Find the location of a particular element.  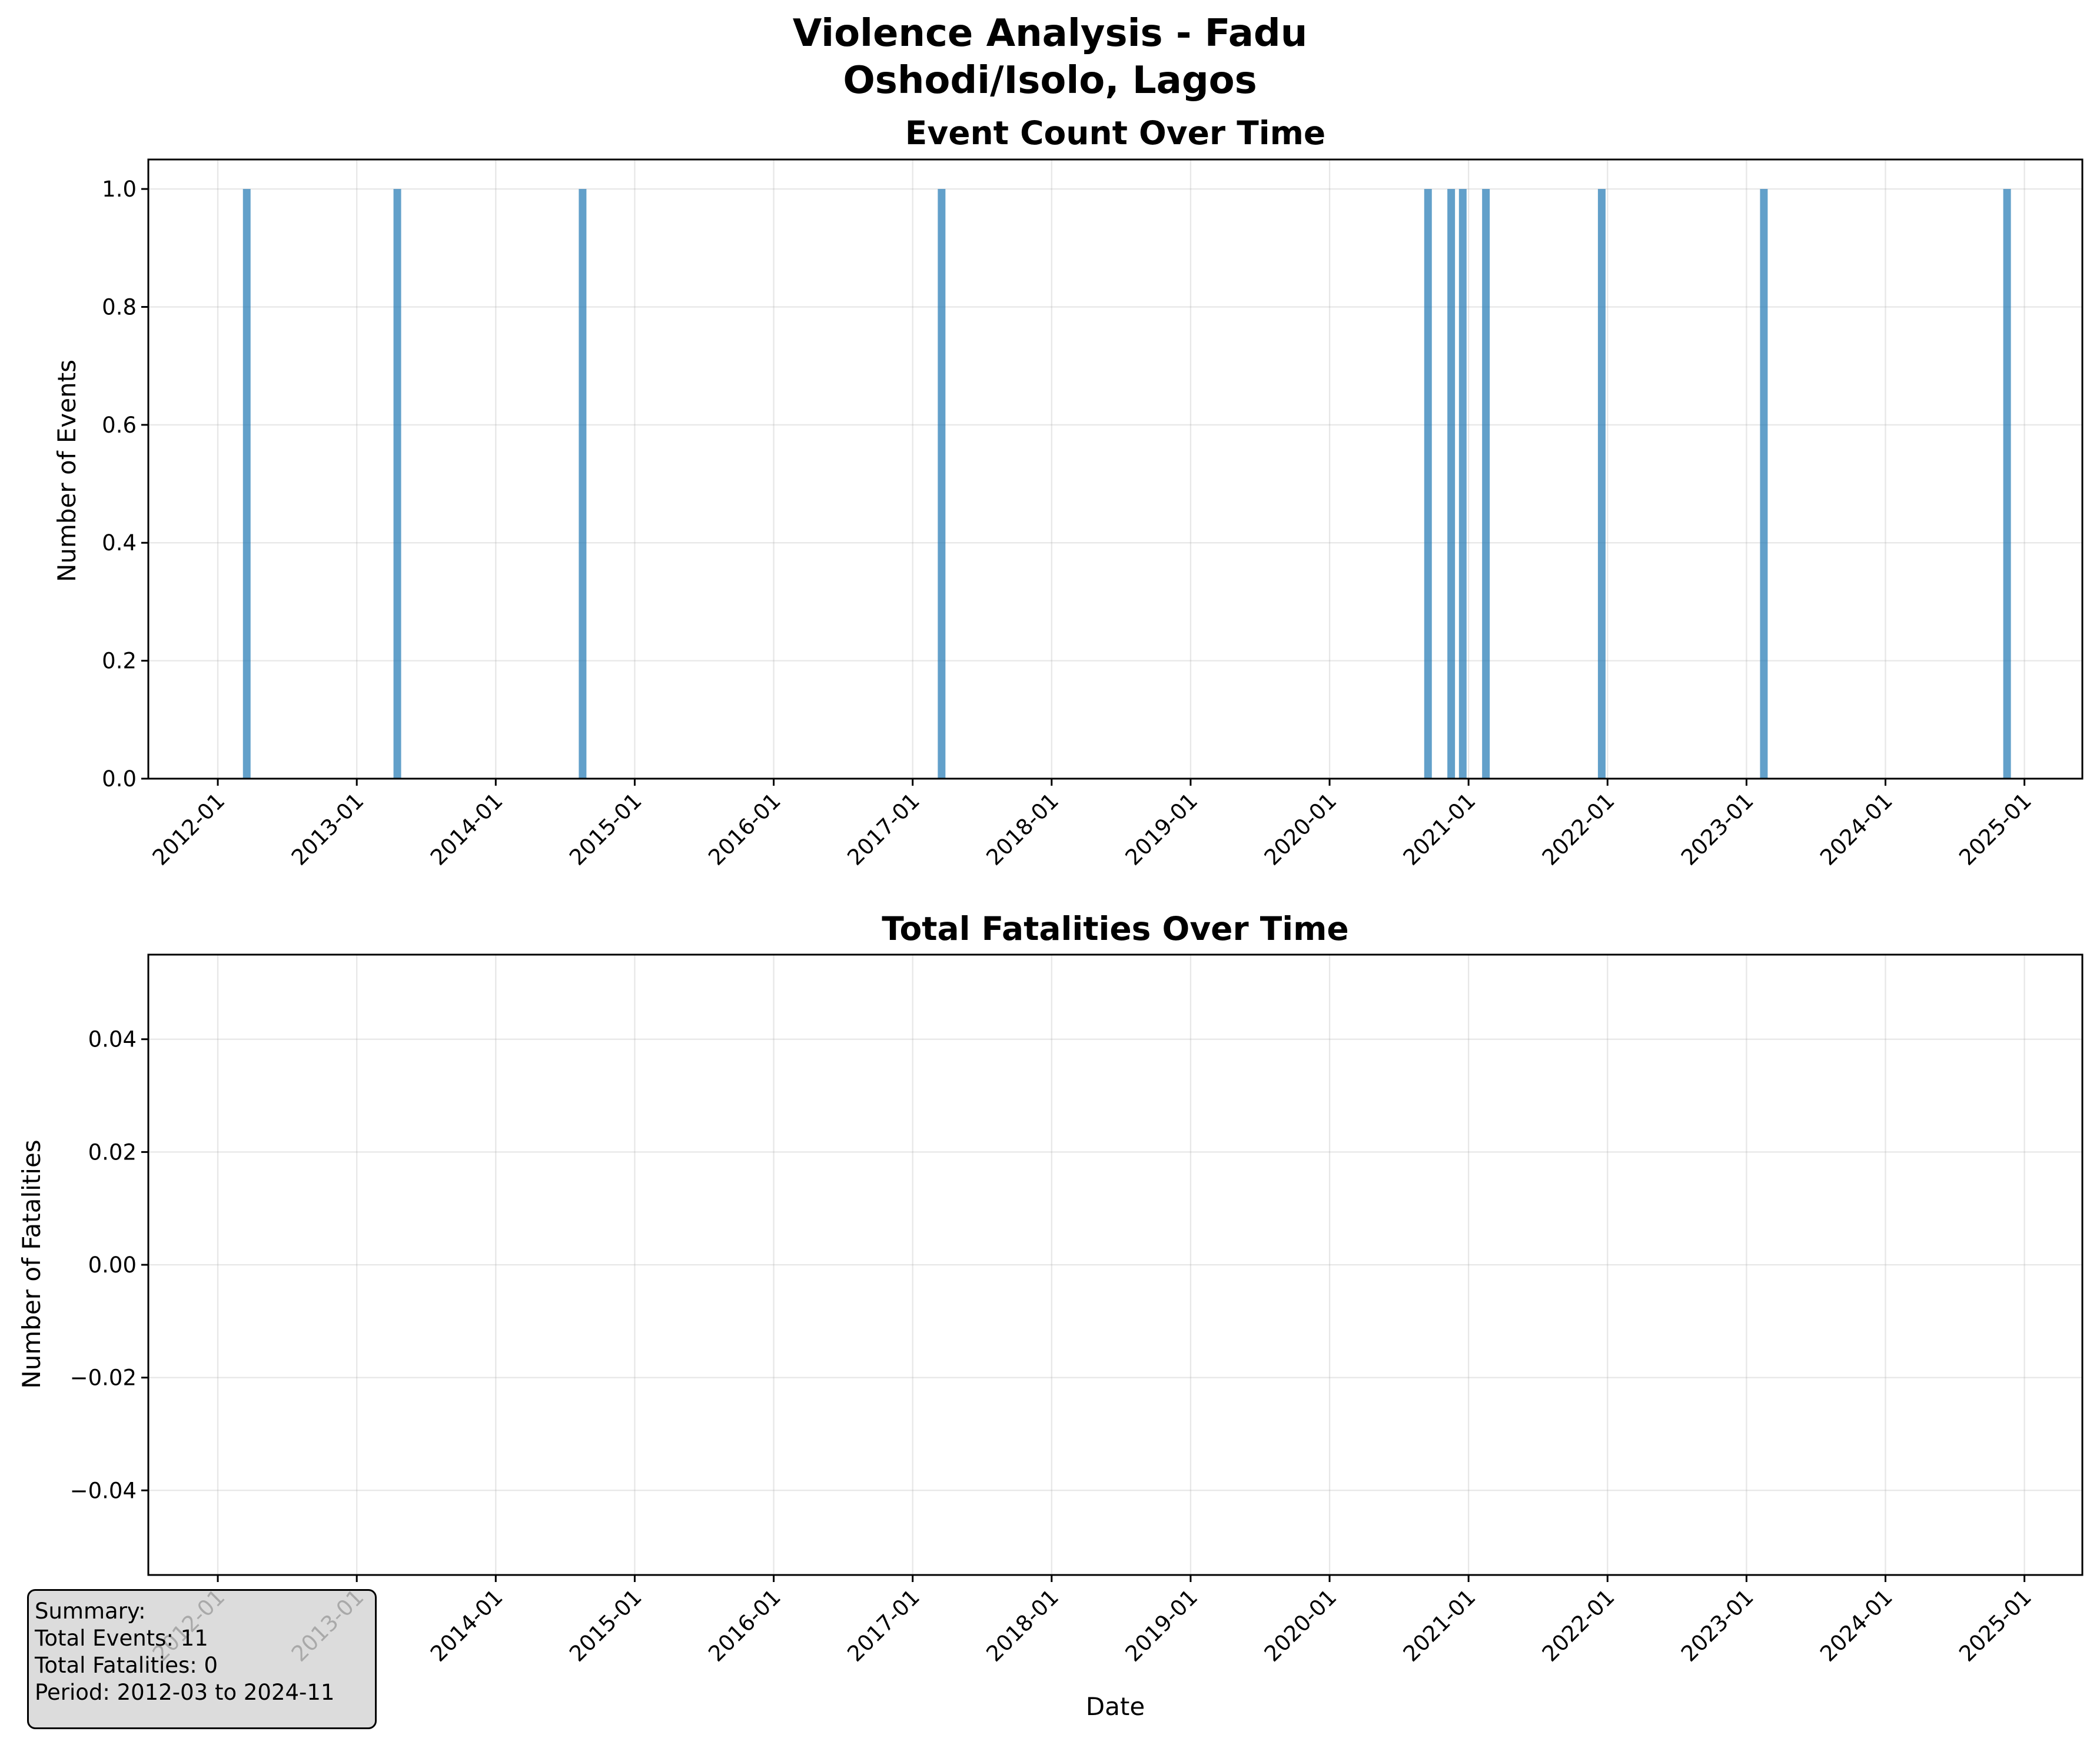

fatalities-chart-title: Total Fatalities Over Time is located at coordinates (1115, 929).